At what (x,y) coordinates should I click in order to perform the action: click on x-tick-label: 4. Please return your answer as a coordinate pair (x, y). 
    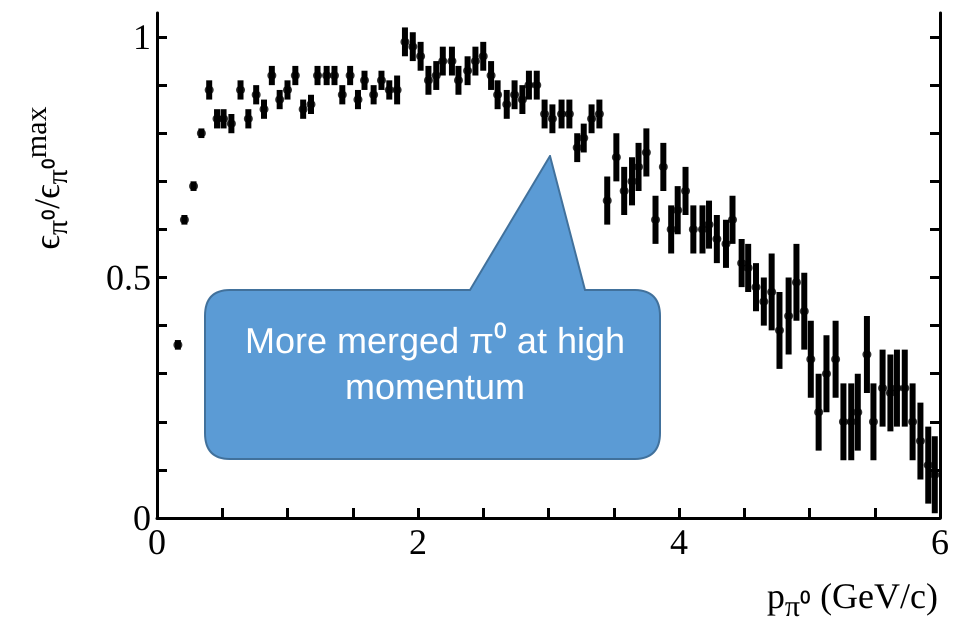
    Looking at the image, I should click on (679, 542).